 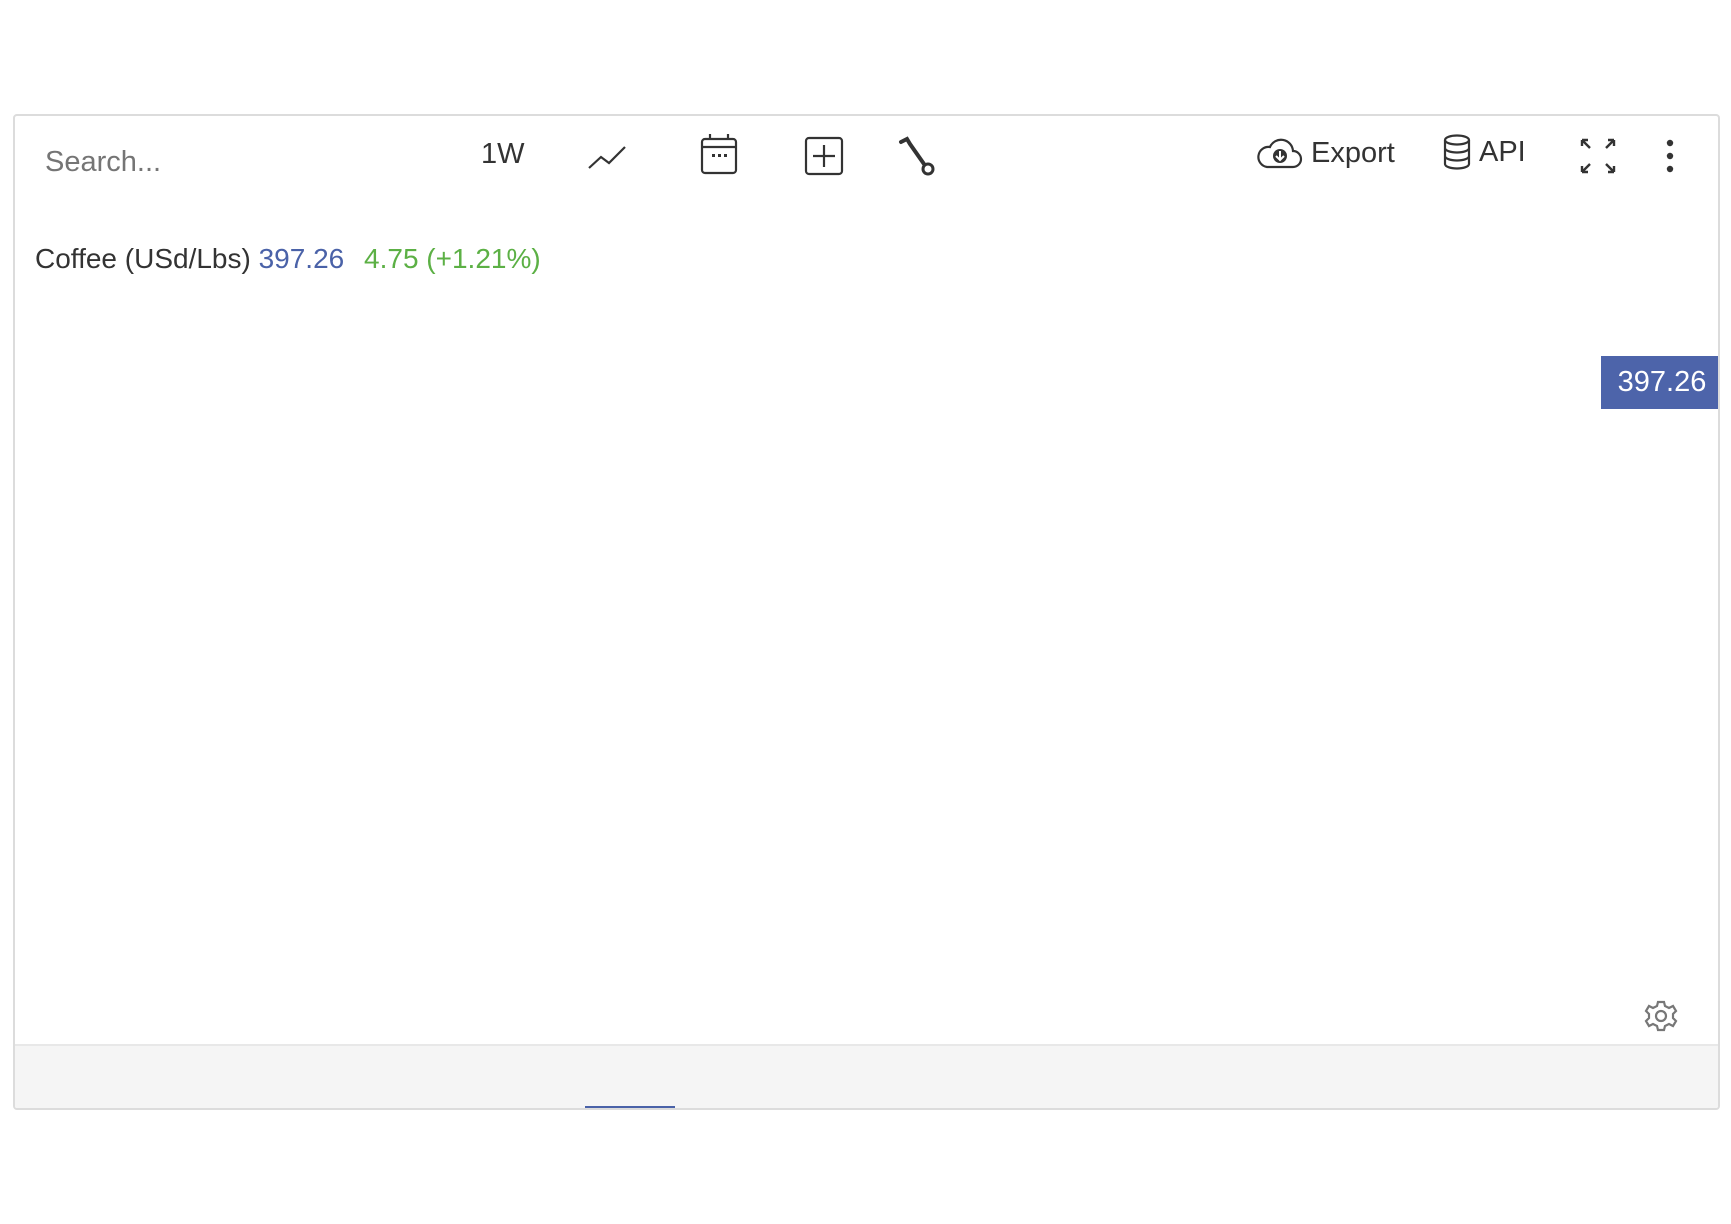 I want to click on gear-icon, so click(x=1661, y=1016).